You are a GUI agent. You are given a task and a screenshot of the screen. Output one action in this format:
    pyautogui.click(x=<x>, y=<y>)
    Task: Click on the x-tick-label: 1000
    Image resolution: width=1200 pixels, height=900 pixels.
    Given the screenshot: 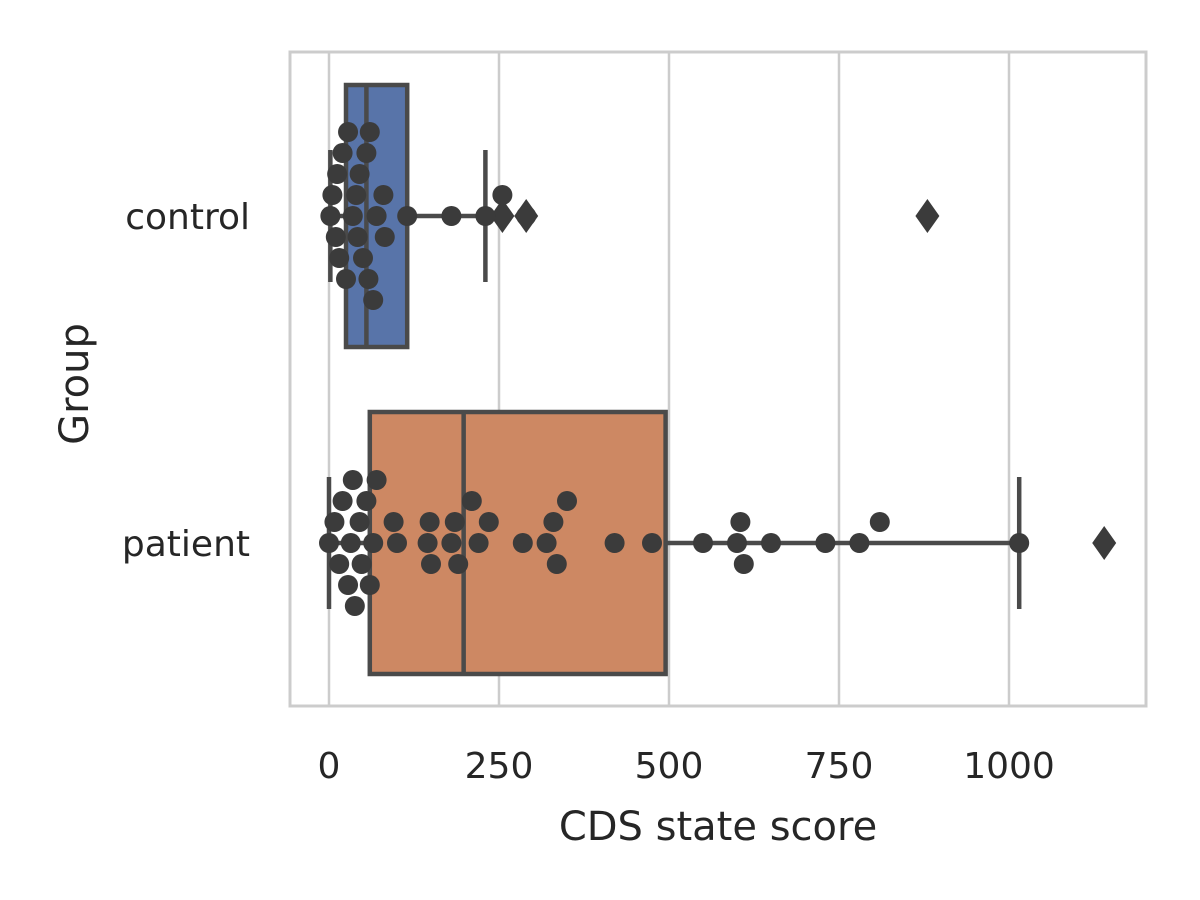 What is the action you would take?
    pyautogui.click(x=1009, y=766)
    